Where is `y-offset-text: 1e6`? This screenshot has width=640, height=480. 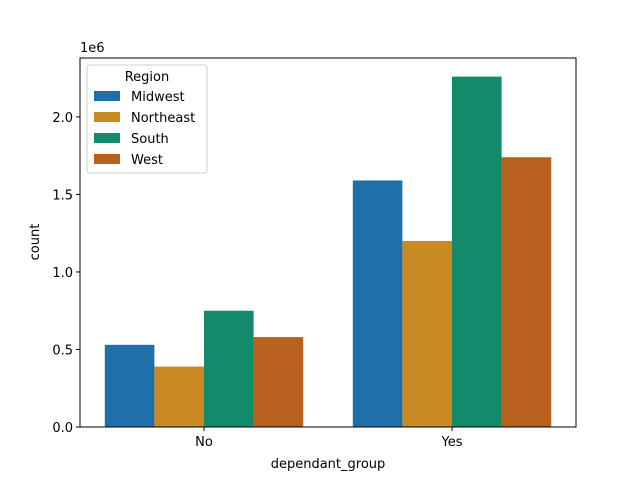
y-offset-text: 1e6 is located at coordinates (92, 48).